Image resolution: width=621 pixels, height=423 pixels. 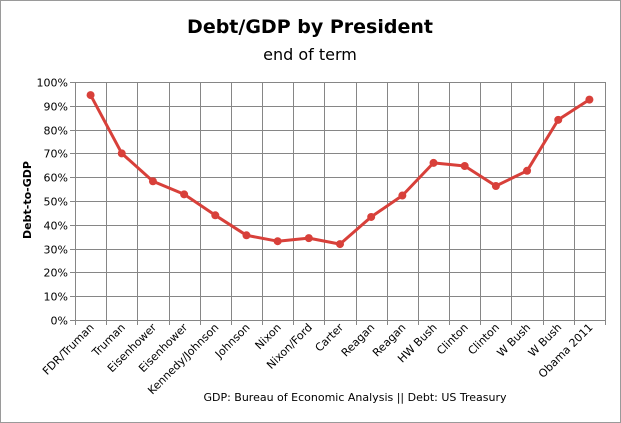 I want to click on y-tick-label: 0%, so click(x=59, y=321).